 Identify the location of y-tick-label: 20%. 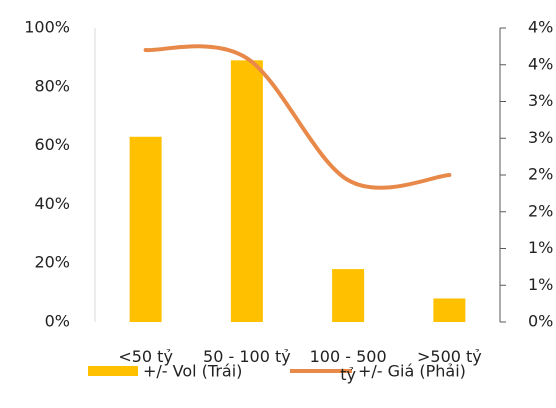
(52, 262).